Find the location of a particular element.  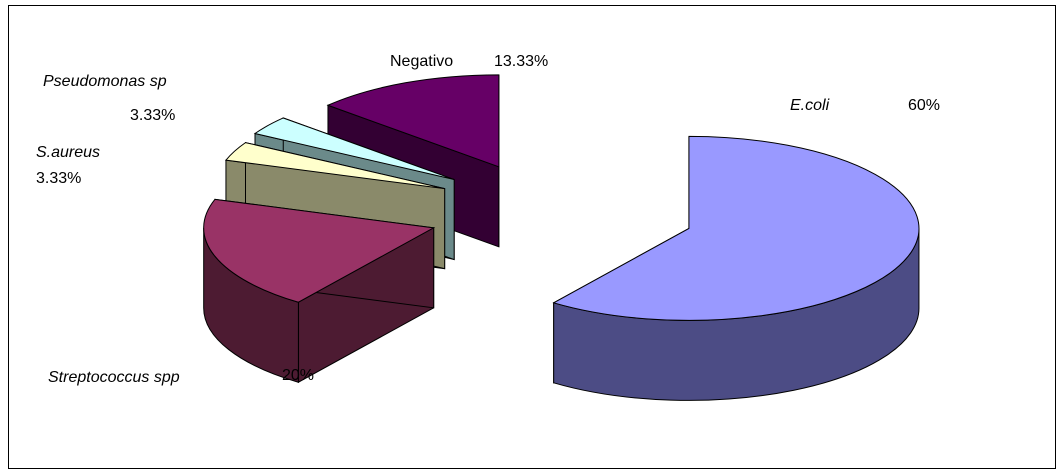

label-streptococcus-spp-name: Streptococcus spp is located at coordinates (114, 377).